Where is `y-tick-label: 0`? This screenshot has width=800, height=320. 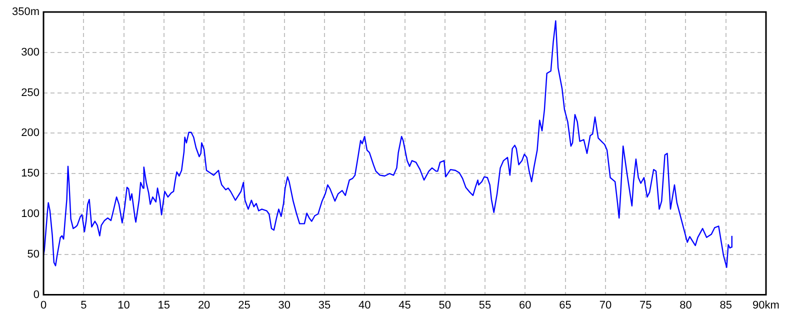
y-tick-label: 0 is located at coordinates (36, 294).